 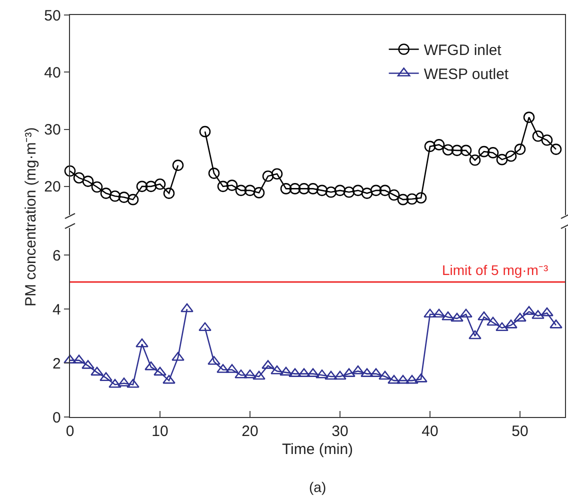 What do you see at coordinates (430, 431) in the screenshot?
I see `x-tick-label: 40` at bounding box center [430, 431].